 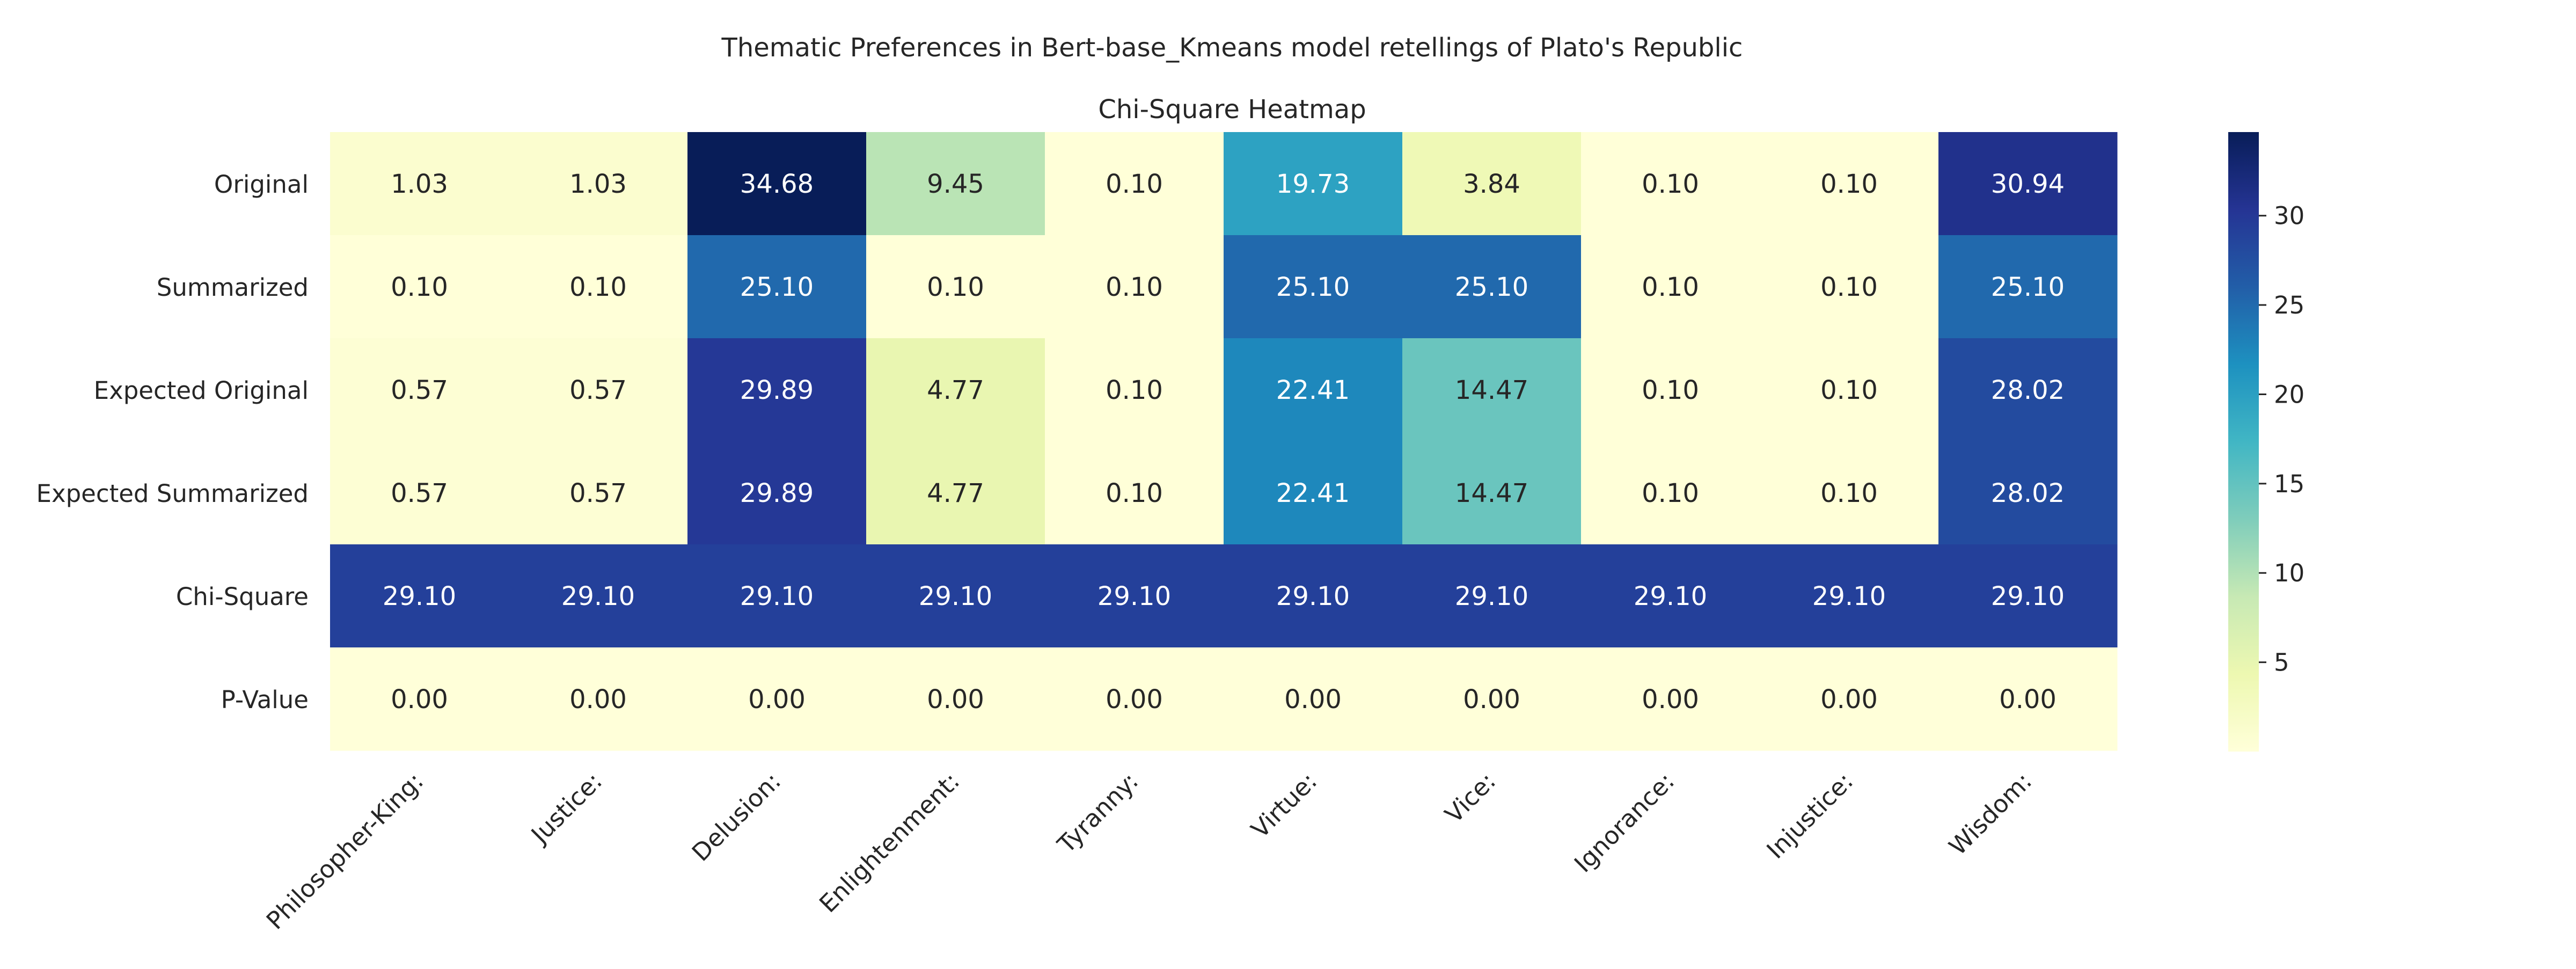 What do you see at coordinates (1990, 814) in the screenshot?
I see `column-tick-label: Wisdom:` at bounding box center [1990, 814].